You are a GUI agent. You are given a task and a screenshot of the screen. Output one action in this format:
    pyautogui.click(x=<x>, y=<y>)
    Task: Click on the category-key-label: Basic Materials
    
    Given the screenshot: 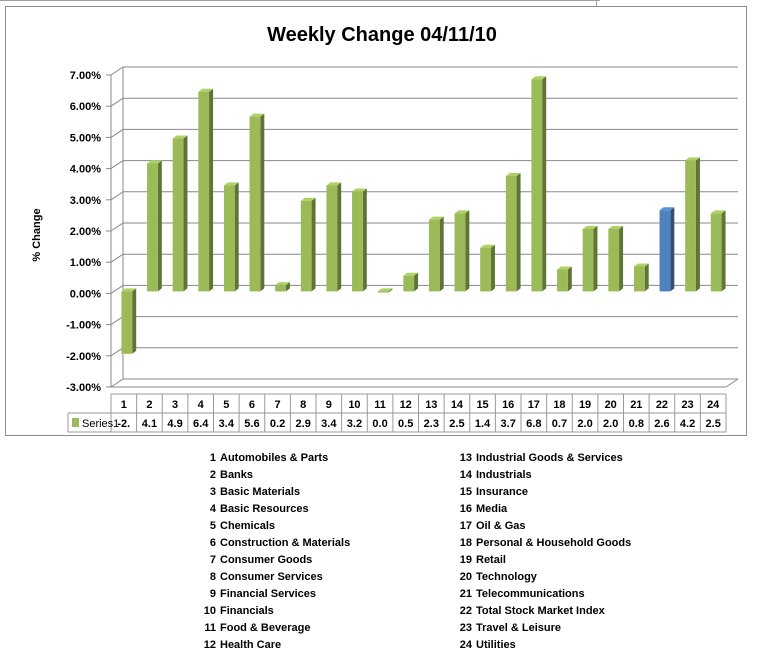 What is the action you would take?
    pyautogui.click(x=260, y=492)
    